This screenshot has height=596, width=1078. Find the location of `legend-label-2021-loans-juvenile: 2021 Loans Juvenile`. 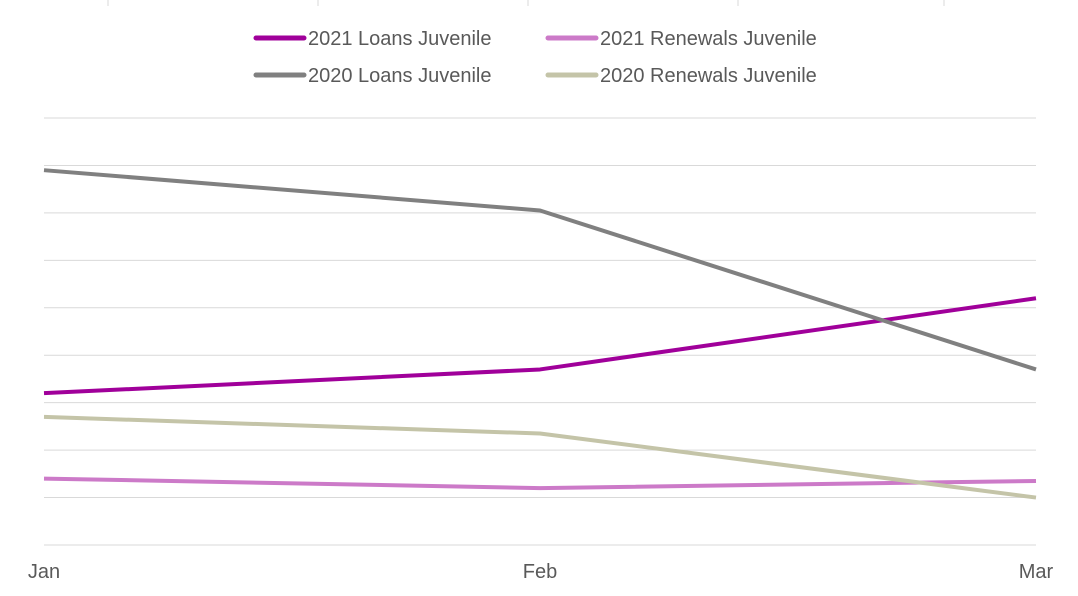

legend-label-2021-loans-juvenile: 2021 Loans Juvenile is located at coordinates (399, 39).